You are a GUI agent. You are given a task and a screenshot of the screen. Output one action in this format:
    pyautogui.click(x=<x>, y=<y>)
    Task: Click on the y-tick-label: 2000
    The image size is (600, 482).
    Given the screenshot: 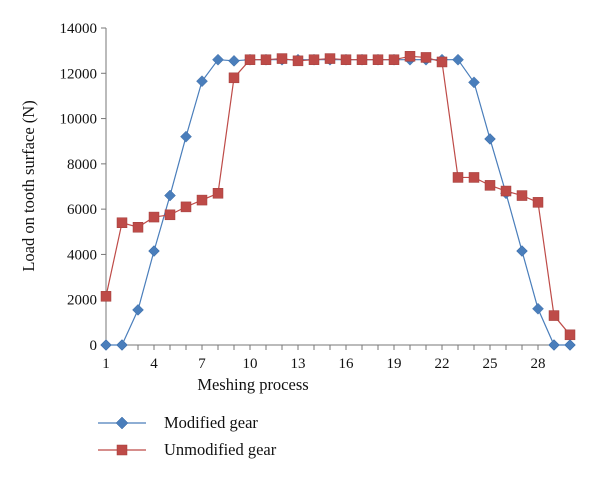 What is the action you would take?
    pyautogui.click(x=82, y=301)
    